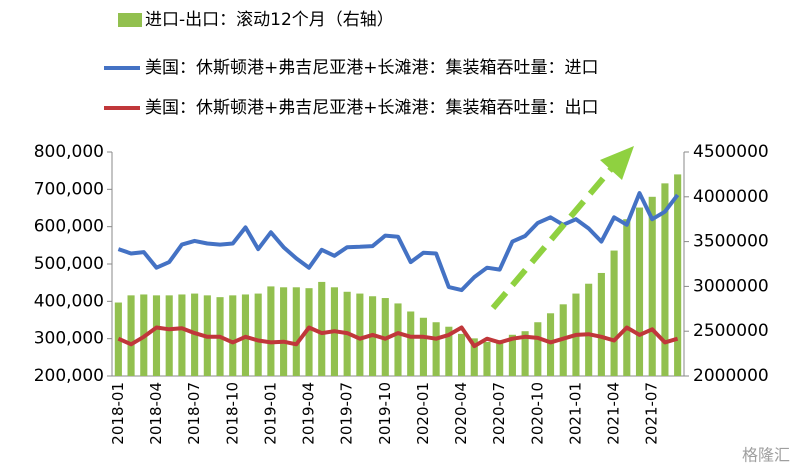 The image size is (799, 472). I want to click on legend-label: 美国：休斯顿港+弗吉尼亚港+长滩港：集装箱吞吐量：进口, so click(372, 68).